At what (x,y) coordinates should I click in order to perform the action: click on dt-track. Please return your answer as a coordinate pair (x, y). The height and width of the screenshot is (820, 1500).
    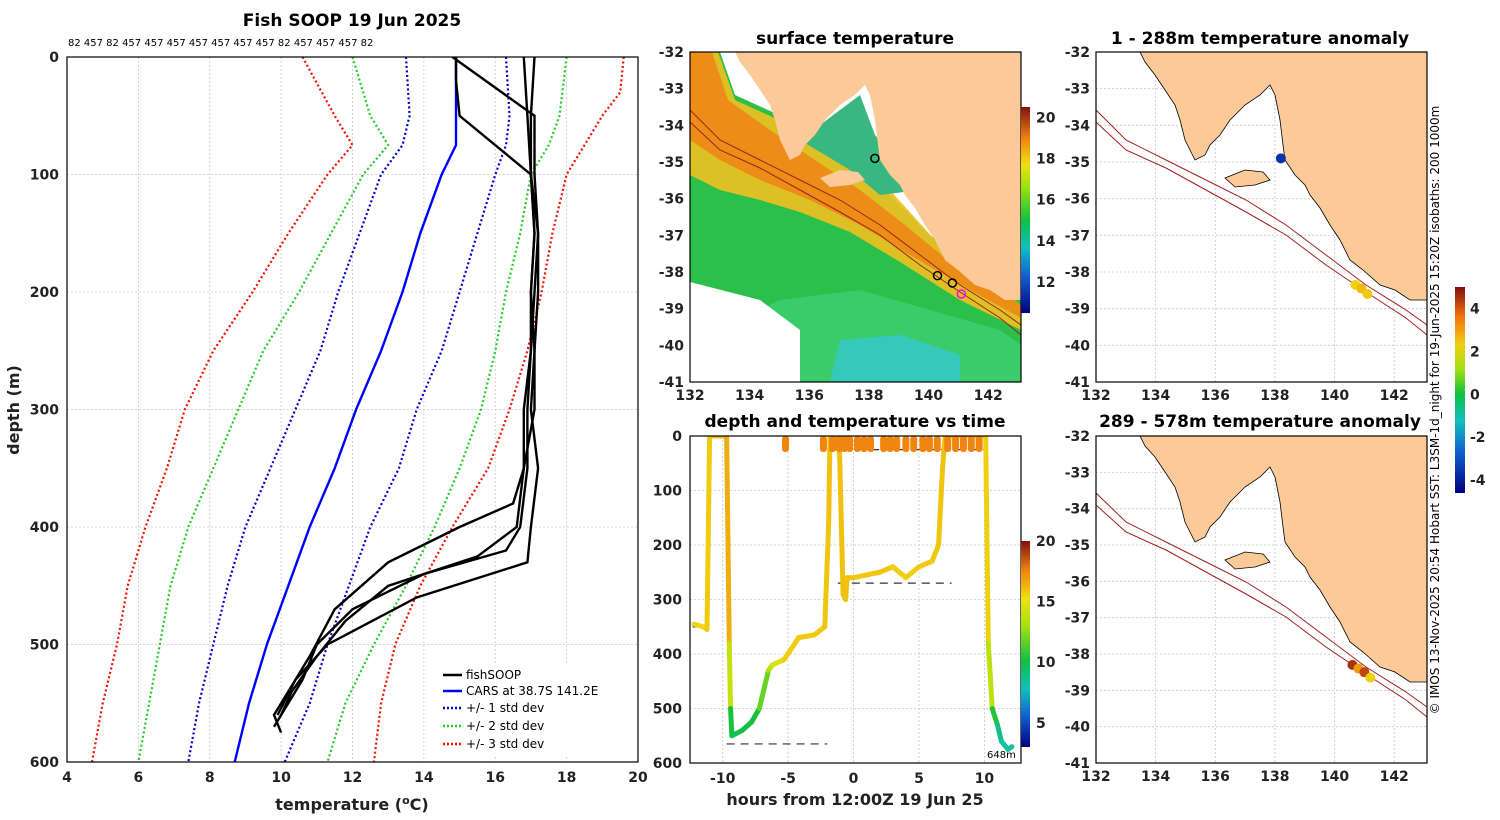
    Looking at the image, I should click on (853, 594).